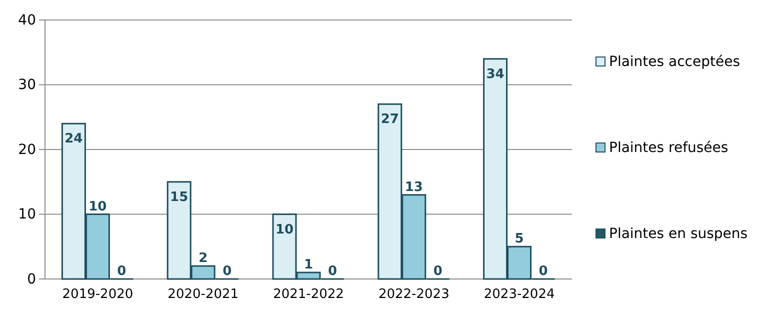 The image size is (773, 329). I want to click on y-tick-label: 40, so click(27, 20).